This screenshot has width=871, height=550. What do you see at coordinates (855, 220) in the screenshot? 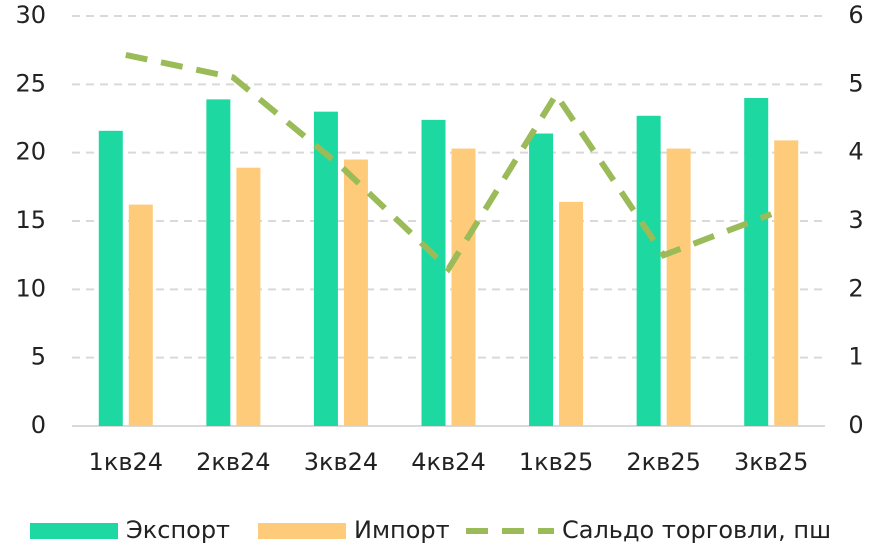
I see `y2-tick-label: 3` at bounding box center [855, 220].